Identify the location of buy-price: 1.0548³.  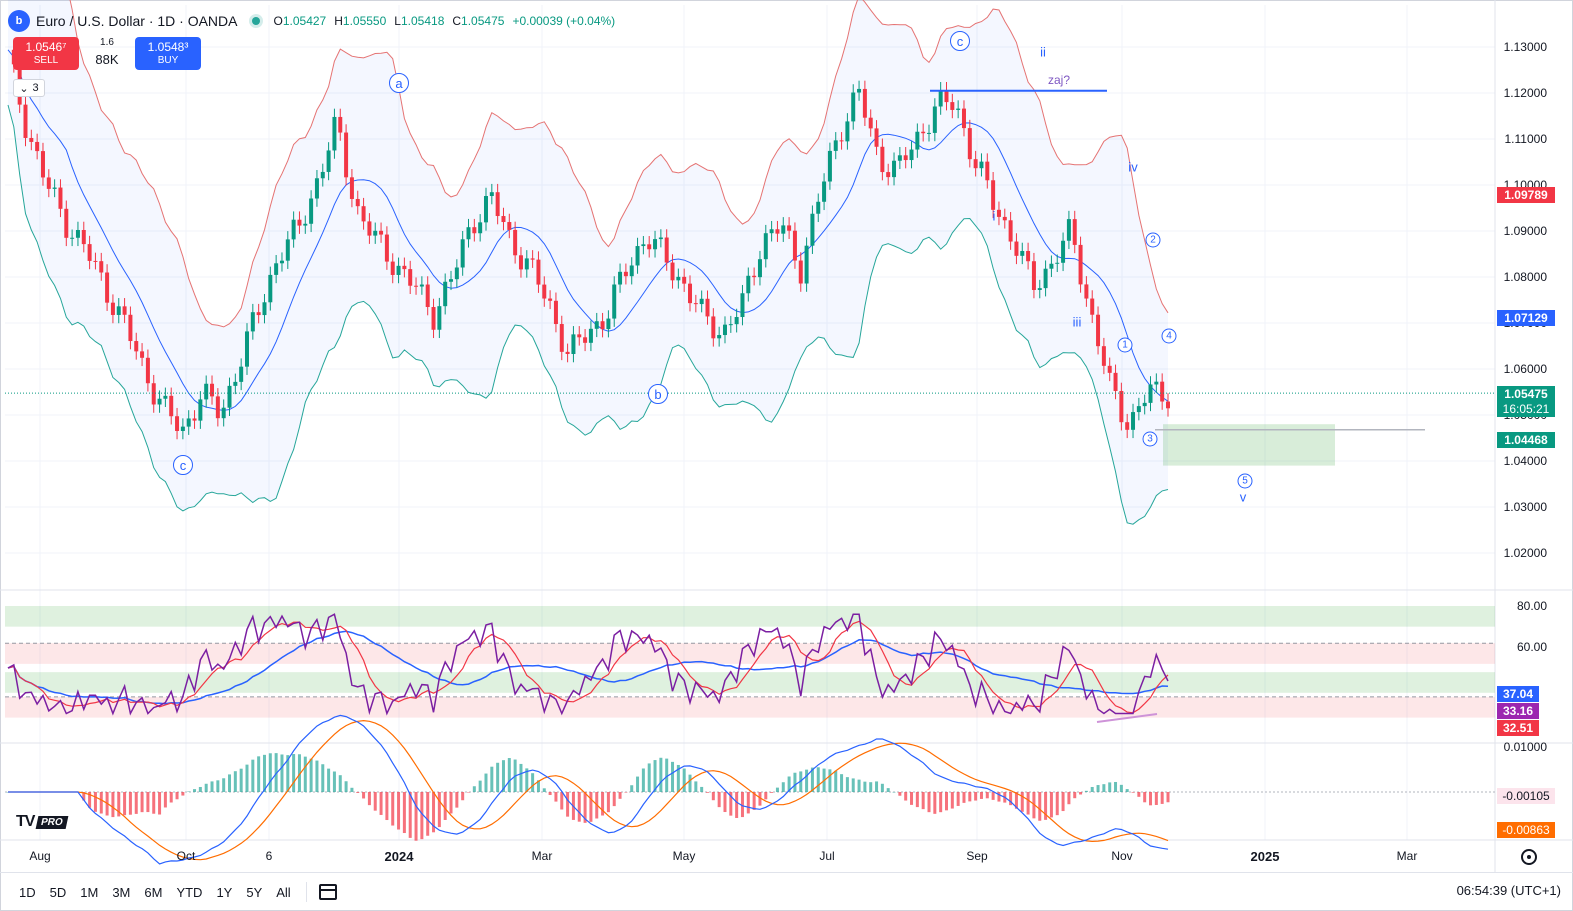
(168, 47).